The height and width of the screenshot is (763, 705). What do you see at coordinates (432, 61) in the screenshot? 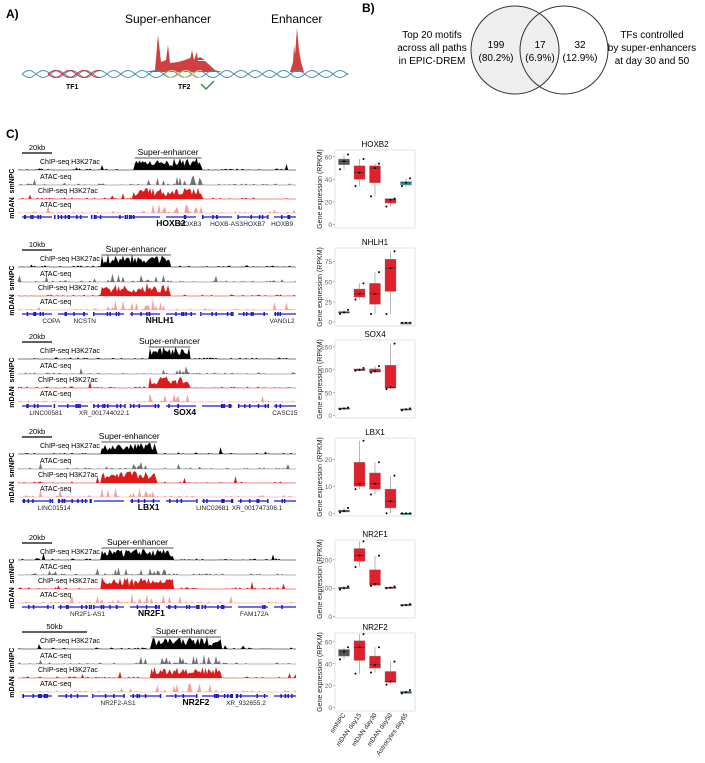
I see `venn-left-label: in EPIC-DREM` at bounding box center [432, 61].